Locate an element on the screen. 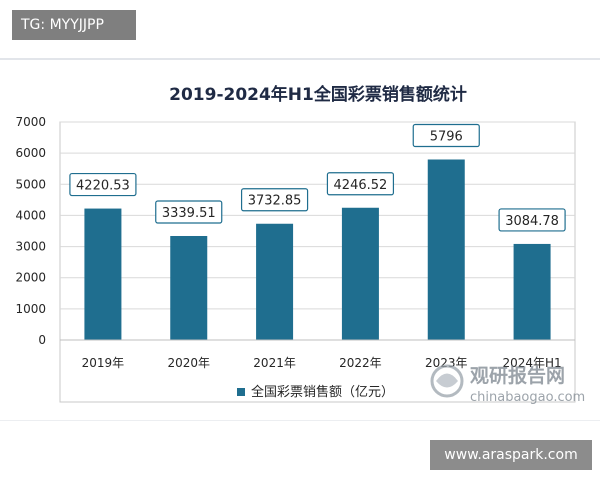 The width and height of the screenshot is (600, 480). x-tick-label: 2020年 is located at coordinates (188, 363).